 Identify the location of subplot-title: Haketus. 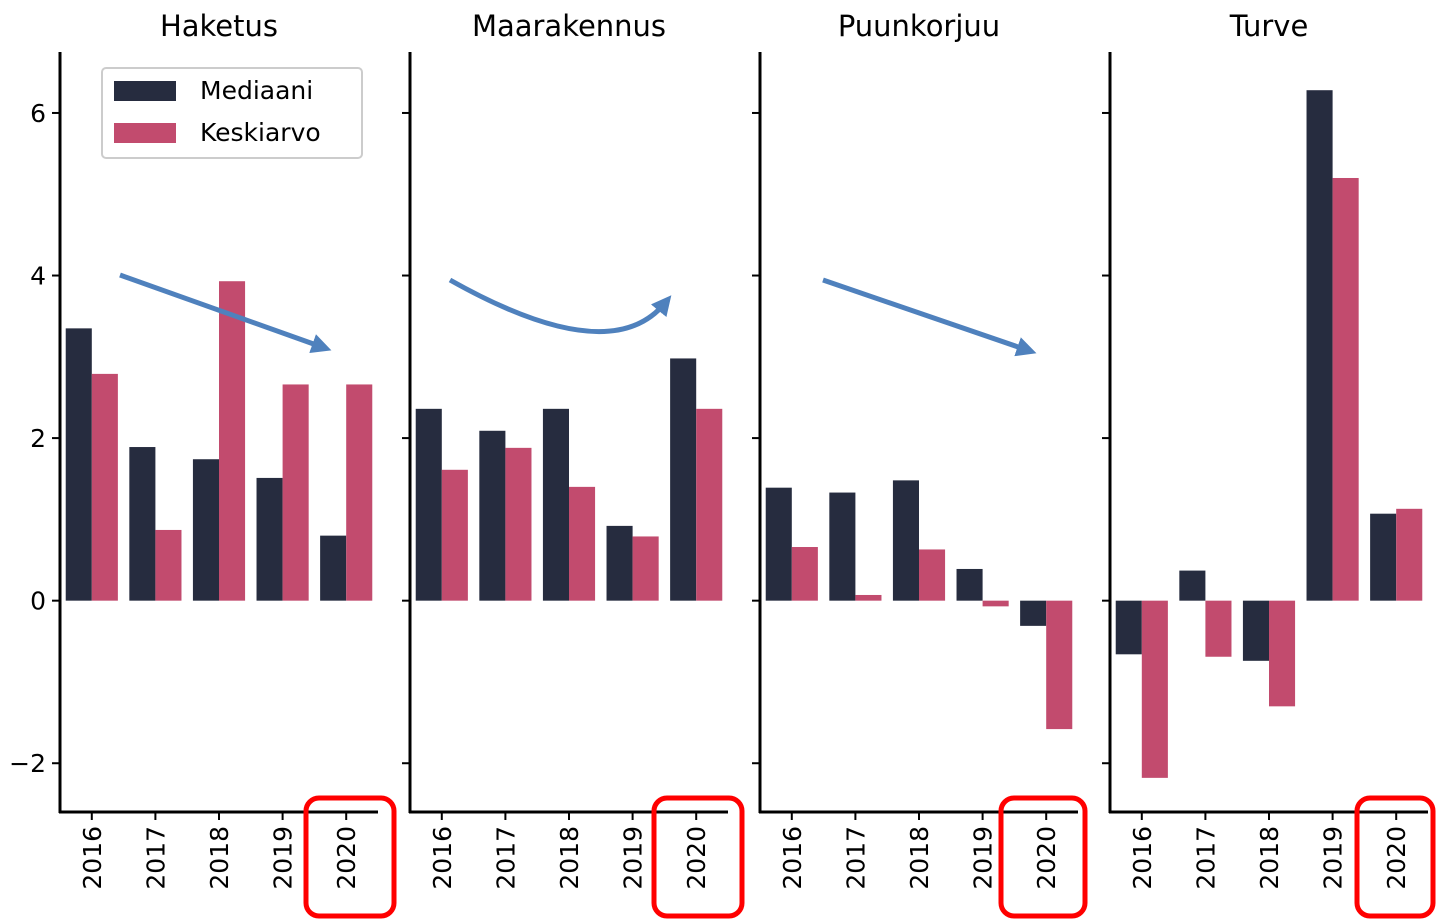
(219, 26).